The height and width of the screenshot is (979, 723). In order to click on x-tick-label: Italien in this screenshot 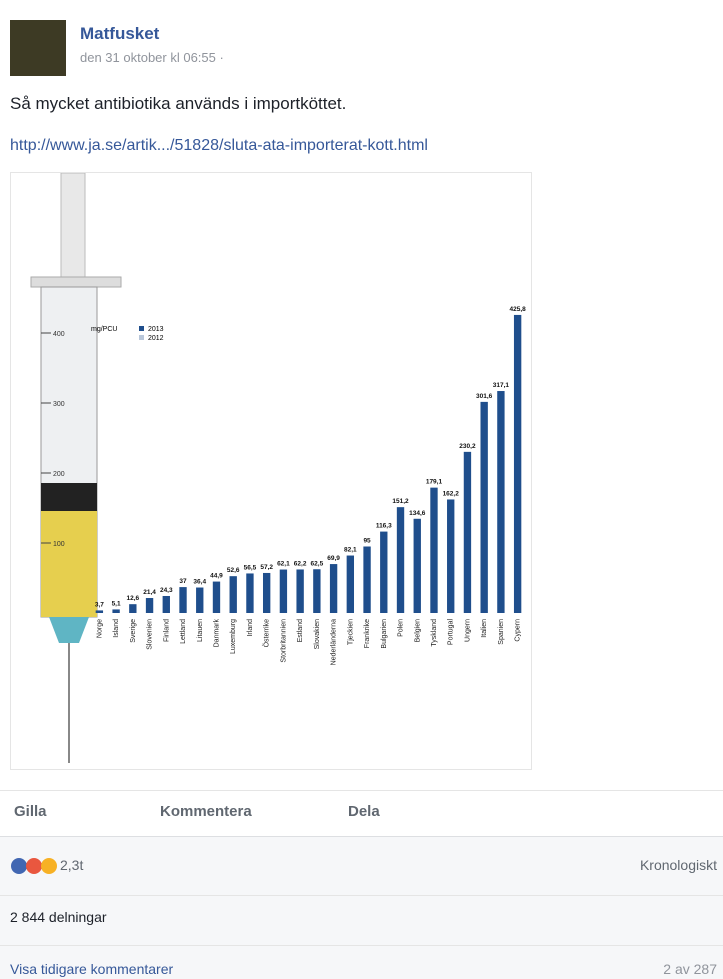, I will do `click(484, 628)`.